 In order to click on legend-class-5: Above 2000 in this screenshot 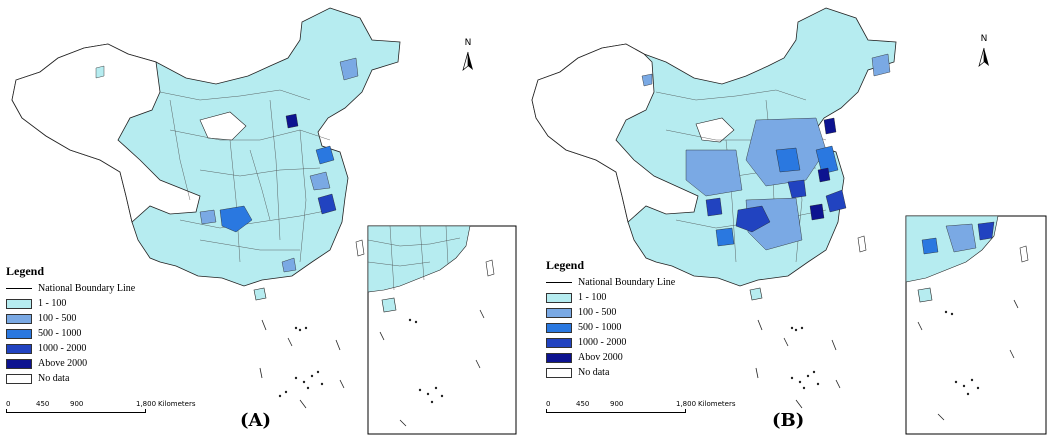, I will do `click(70, 363)`.